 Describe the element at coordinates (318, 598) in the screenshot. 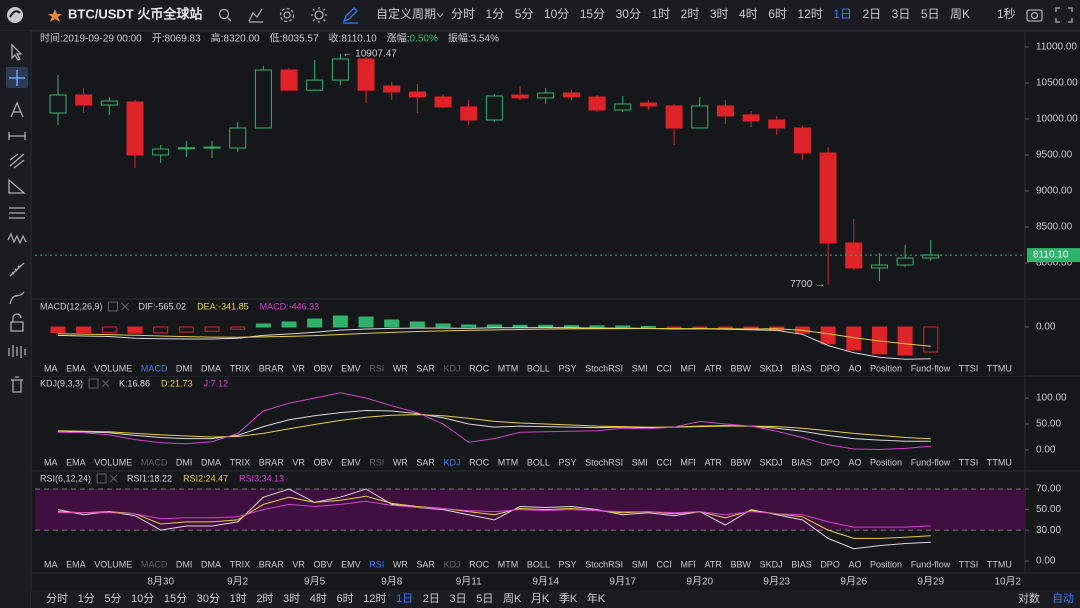

I see `footer-period: 4时` at that location.